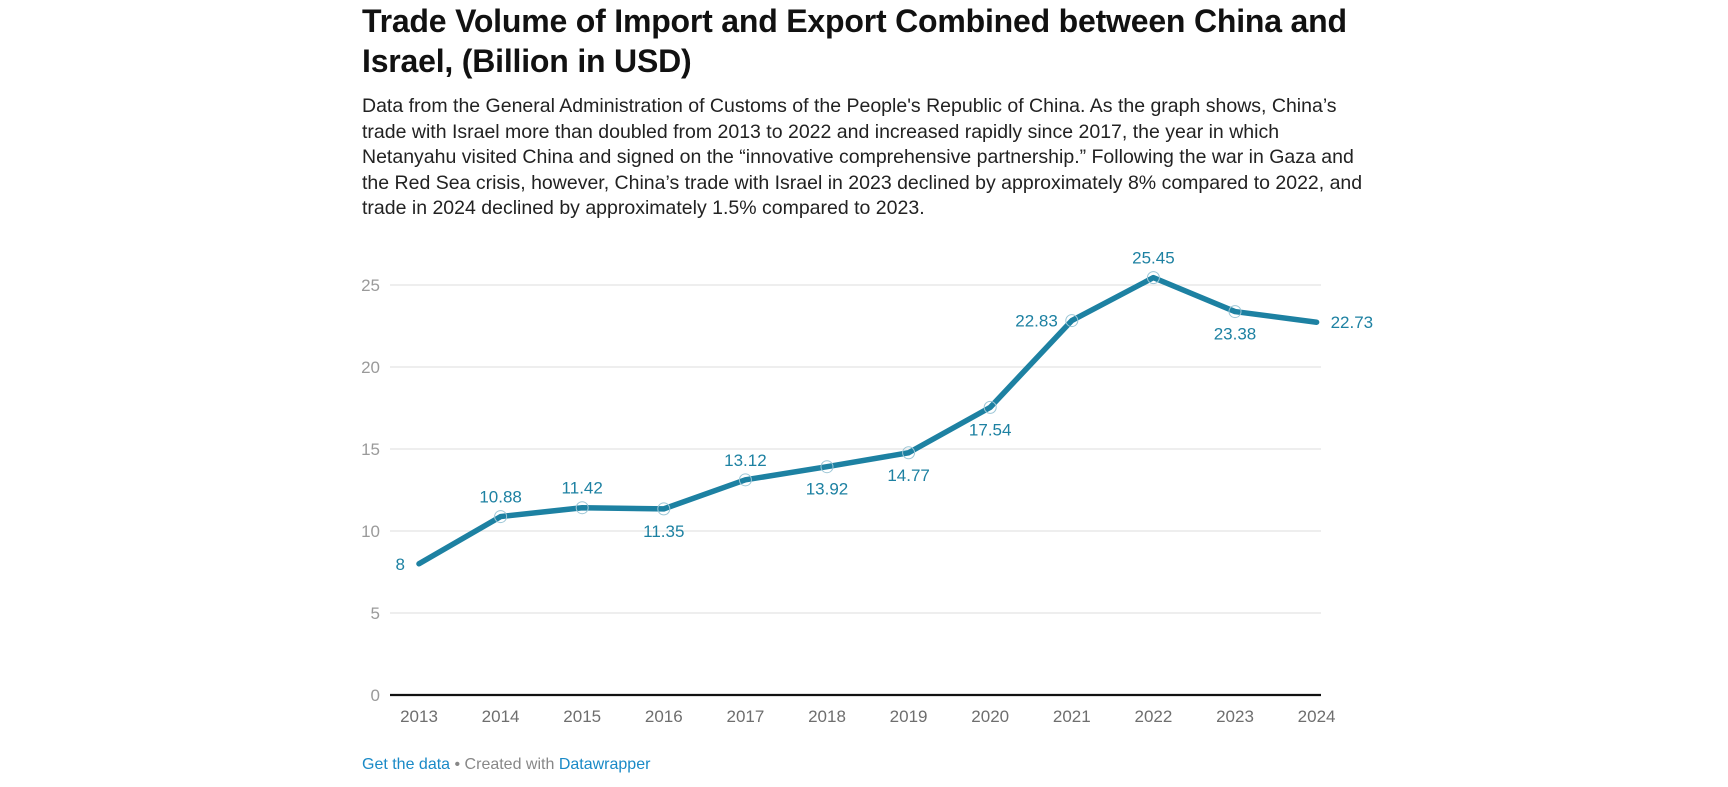 The width and height of the screenshot is (1728, 787). Describe the element at coordinates (827, 489) in the screenshot. I see `data-label: 13.92` at that location.